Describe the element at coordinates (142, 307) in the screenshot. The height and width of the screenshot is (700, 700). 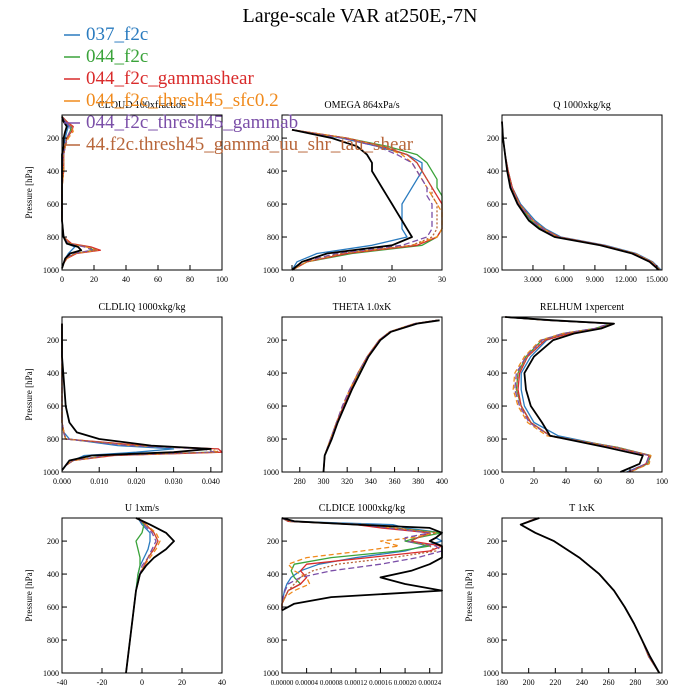
I see `panel-title: CLDLIQ 1000xkg/kg` at that location.